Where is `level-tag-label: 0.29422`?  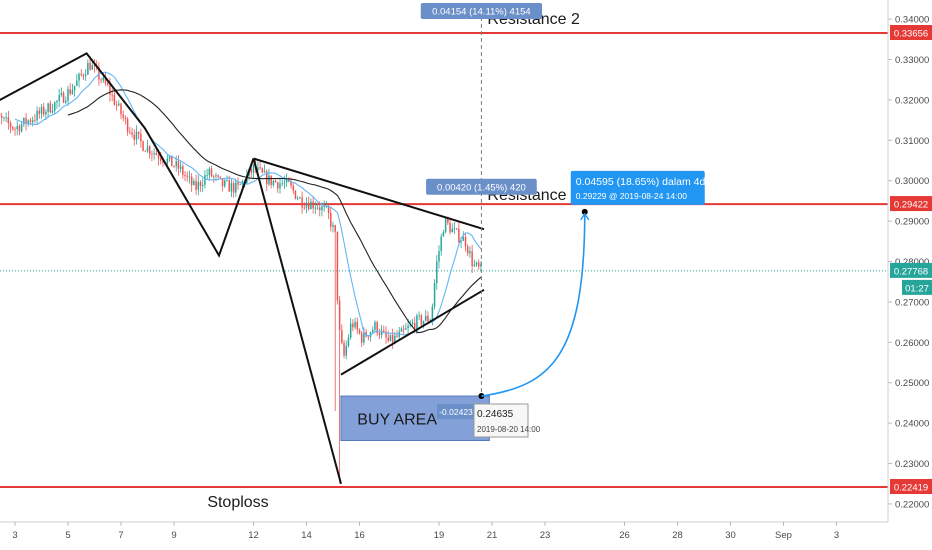
level-tag-label: 0.29422 is located at coordinates (911, 205).